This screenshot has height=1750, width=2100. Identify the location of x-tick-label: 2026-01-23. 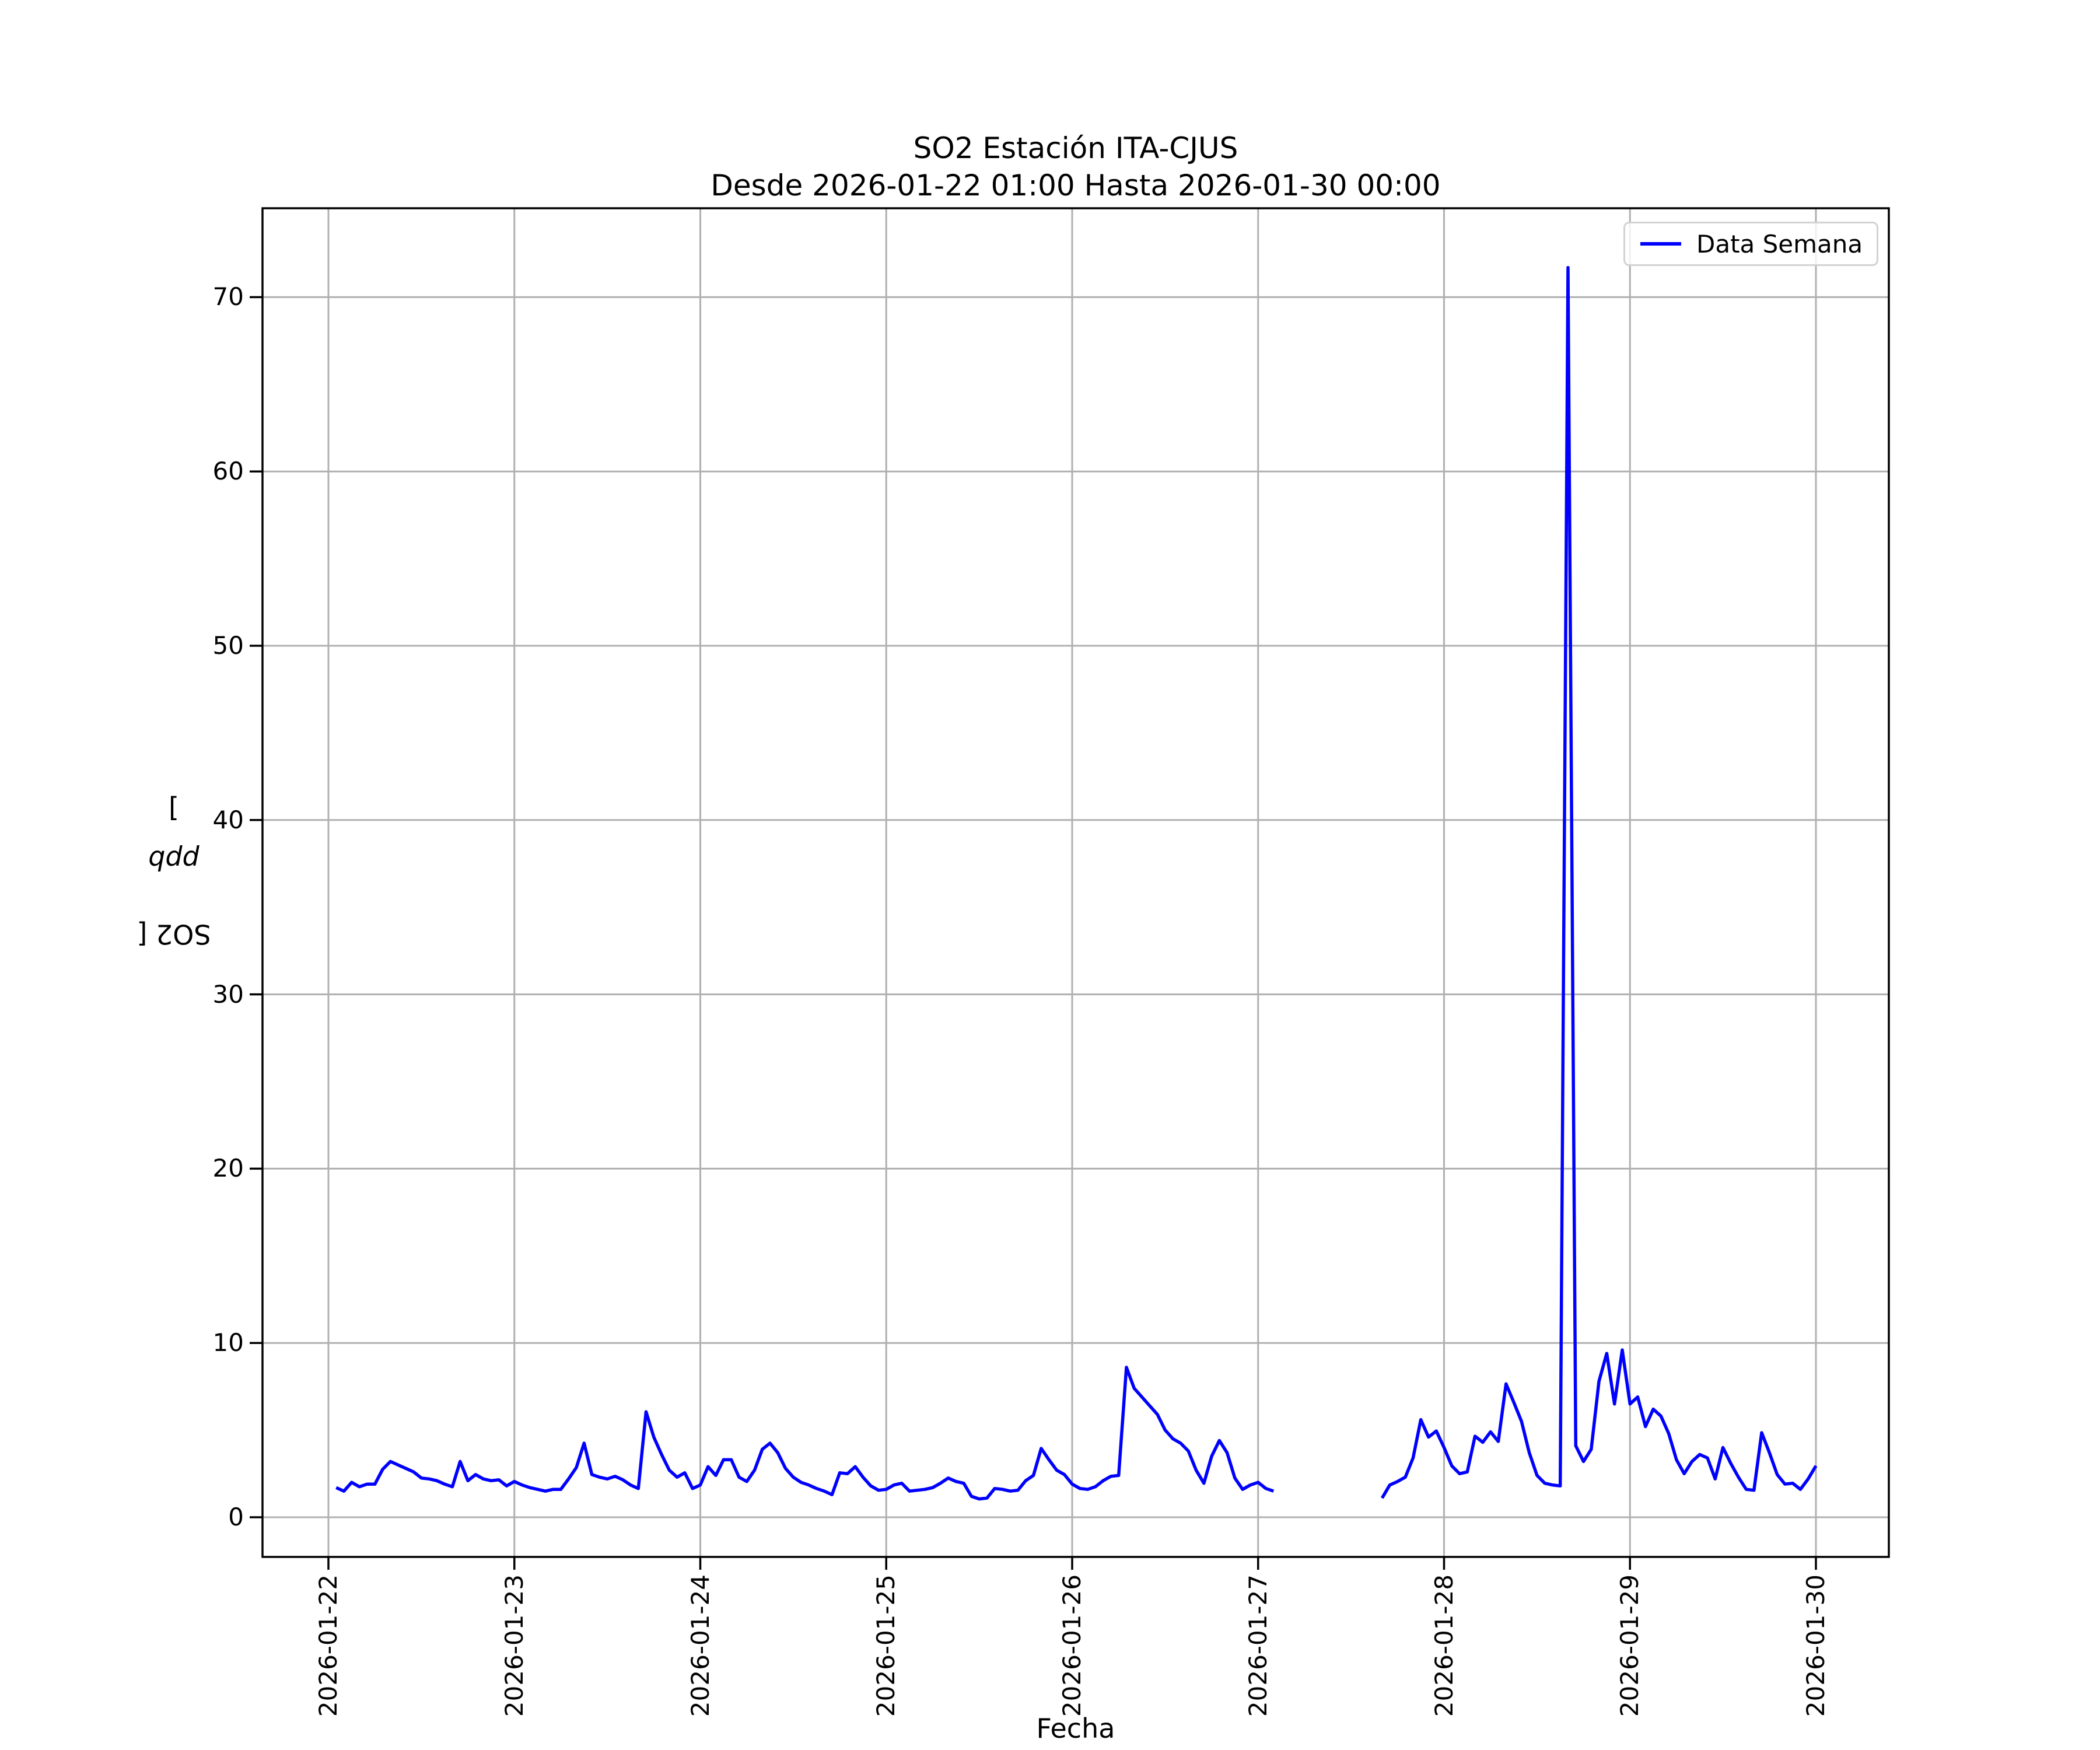
(513, 1645).